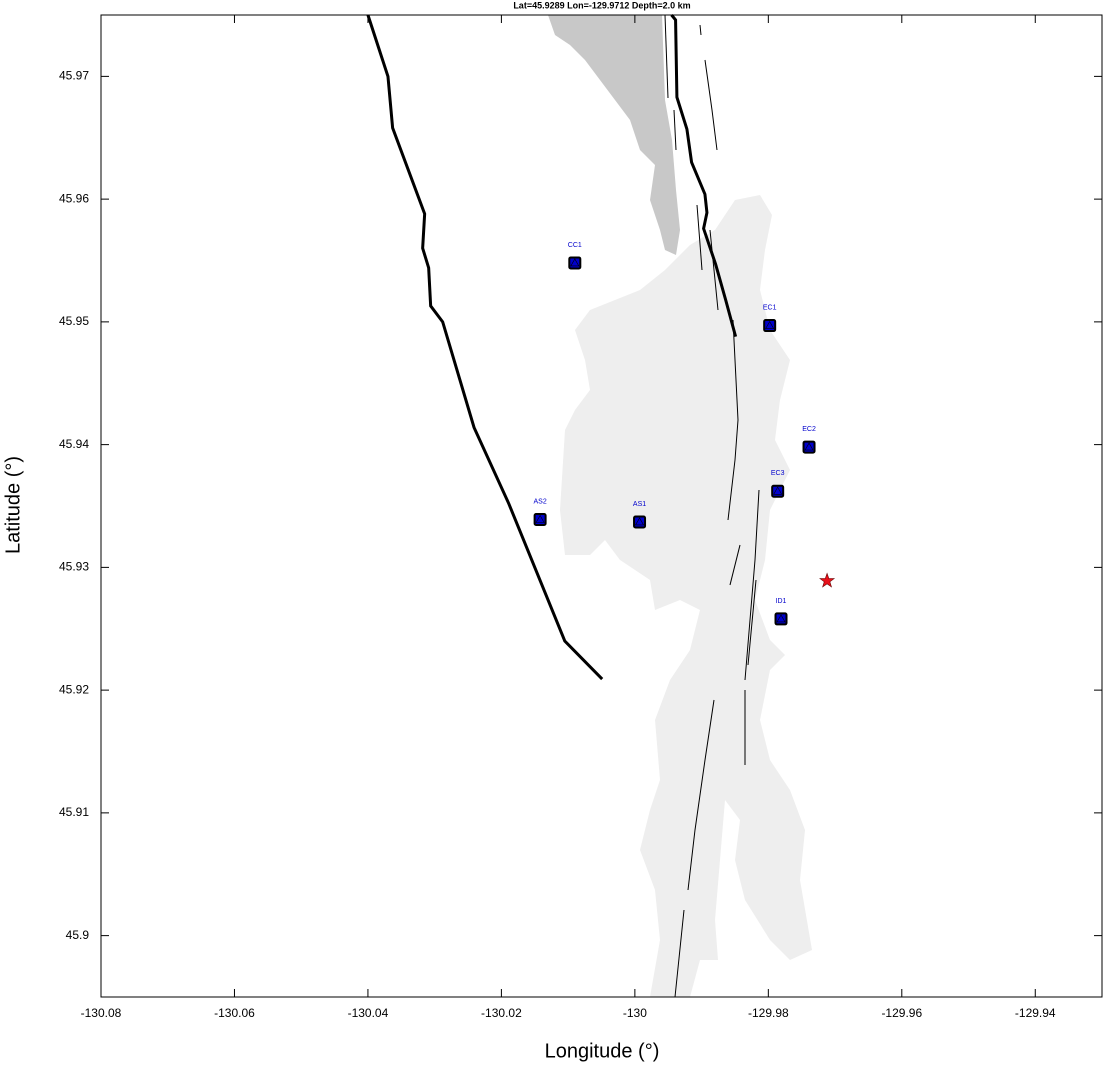 The height and width of the screenshot is (1066, 1105). Describe the element at coordinates (74, 567) in the screenshot. I see `y-tick-label: 45.93` at that location.